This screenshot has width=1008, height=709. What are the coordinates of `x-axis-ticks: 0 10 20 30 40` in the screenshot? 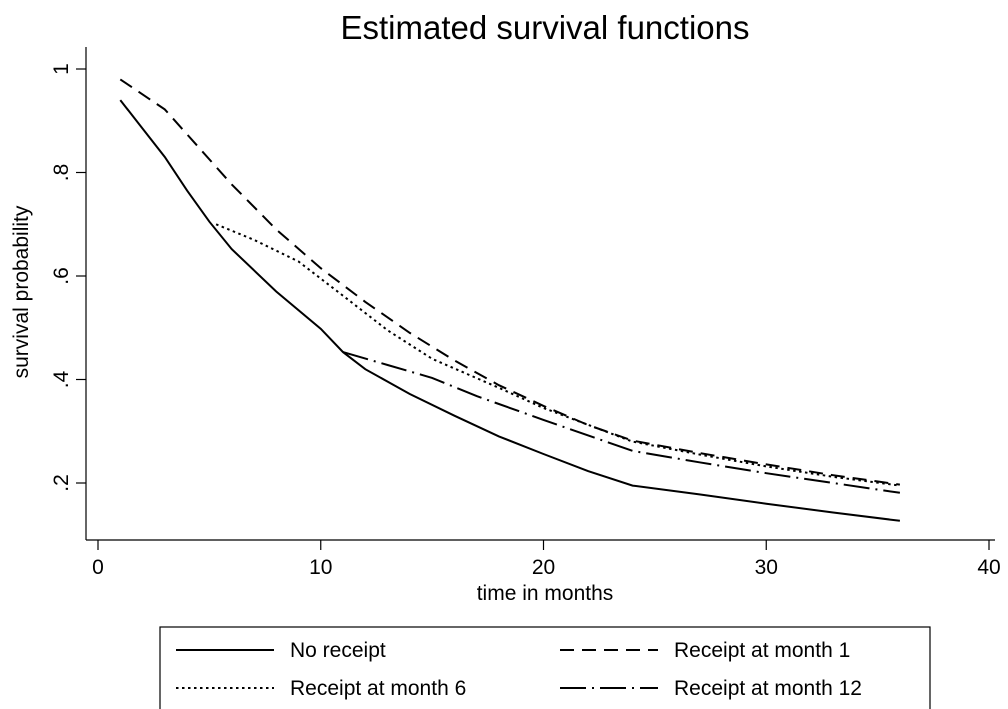 It's located at (546, 559).